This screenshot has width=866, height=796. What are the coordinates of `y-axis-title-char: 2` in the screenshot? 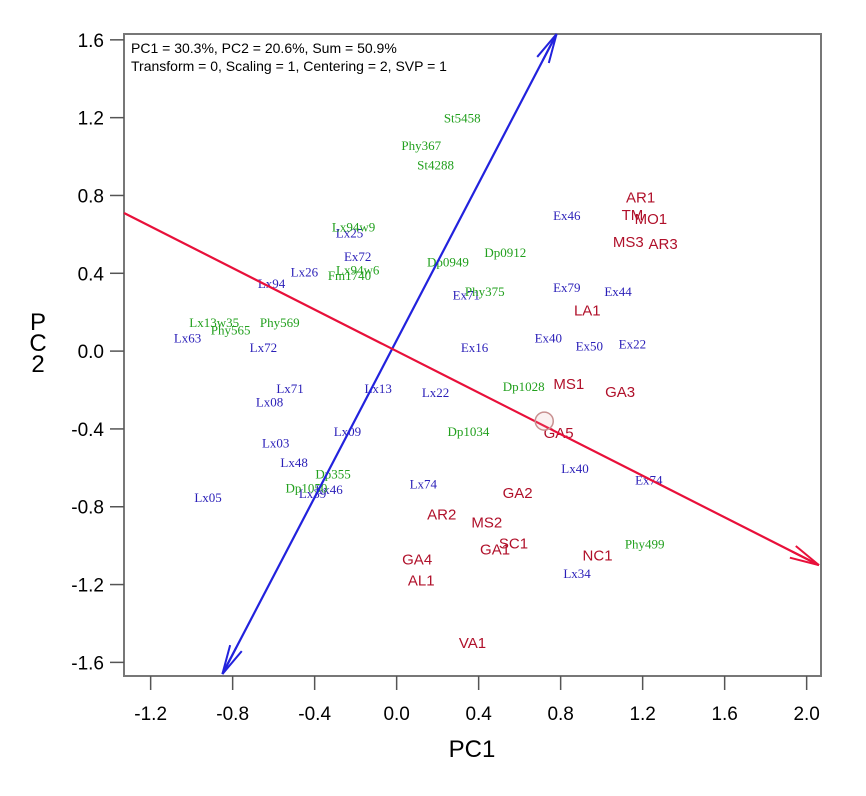 It's located at (37, 364).